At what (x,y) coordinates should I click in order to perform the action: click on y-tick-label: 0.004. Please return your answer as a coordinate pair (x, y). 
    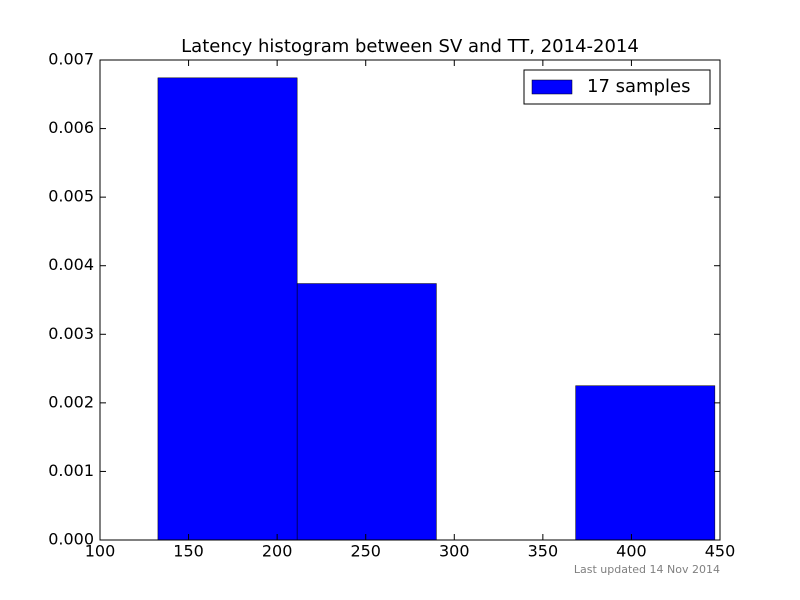
    Looking at the image, I should click on (71, 264).